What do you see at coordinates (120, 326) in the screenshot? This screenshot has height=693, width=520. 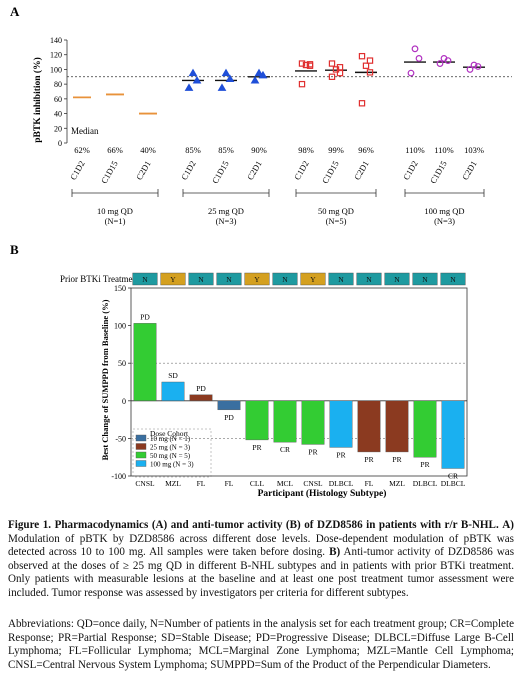 I see `panel-b-y-tick-label: 100` at bounding box center [120, 326].